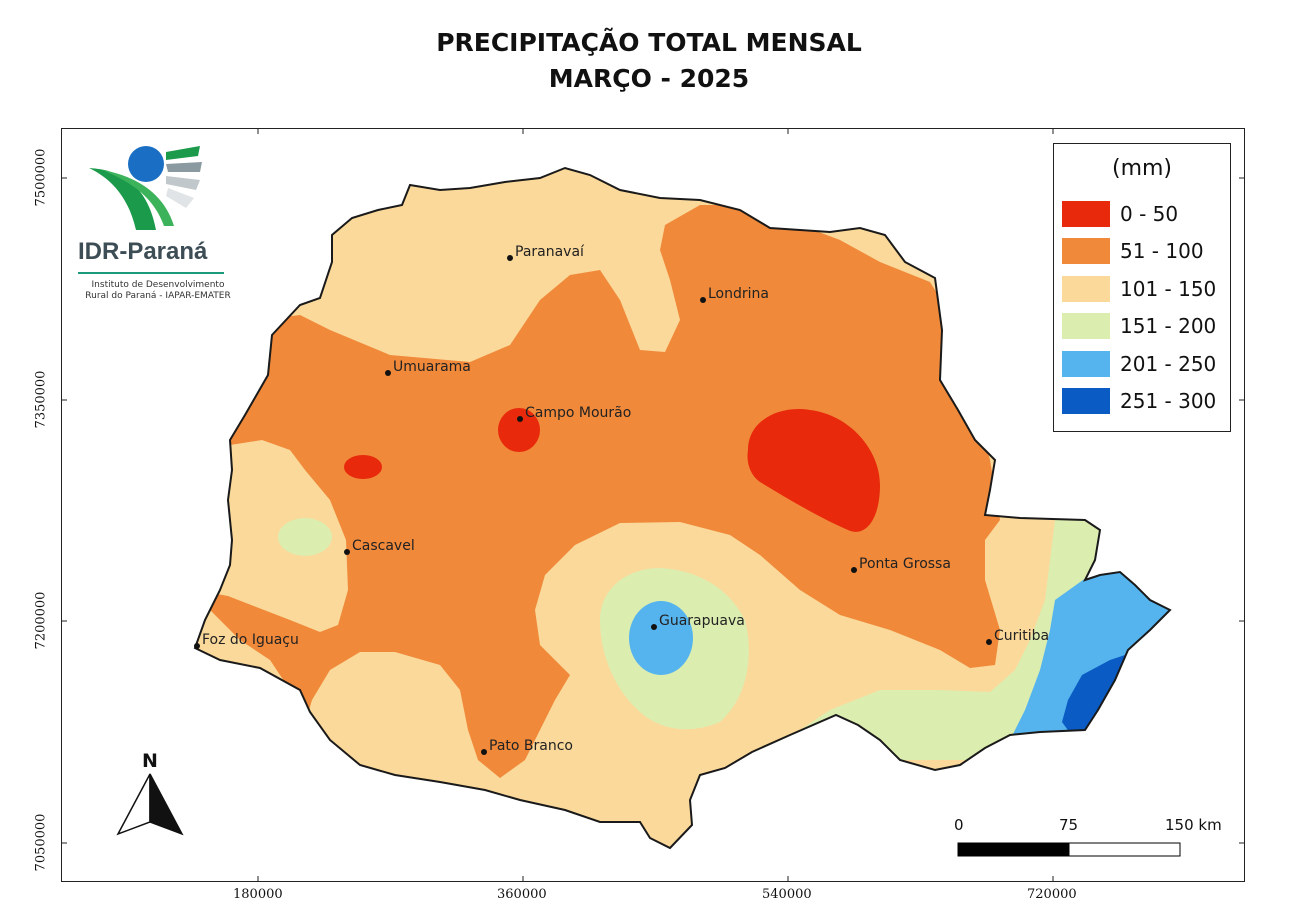 This screenshot has width=1298, height=918. I want to click on legend-label: 251 - 300, so click(1168, 401).